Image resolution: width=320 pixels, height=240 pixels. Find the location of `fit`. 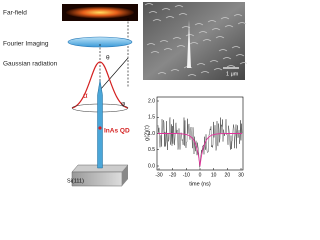

fit is located at coordinates (200, 150).